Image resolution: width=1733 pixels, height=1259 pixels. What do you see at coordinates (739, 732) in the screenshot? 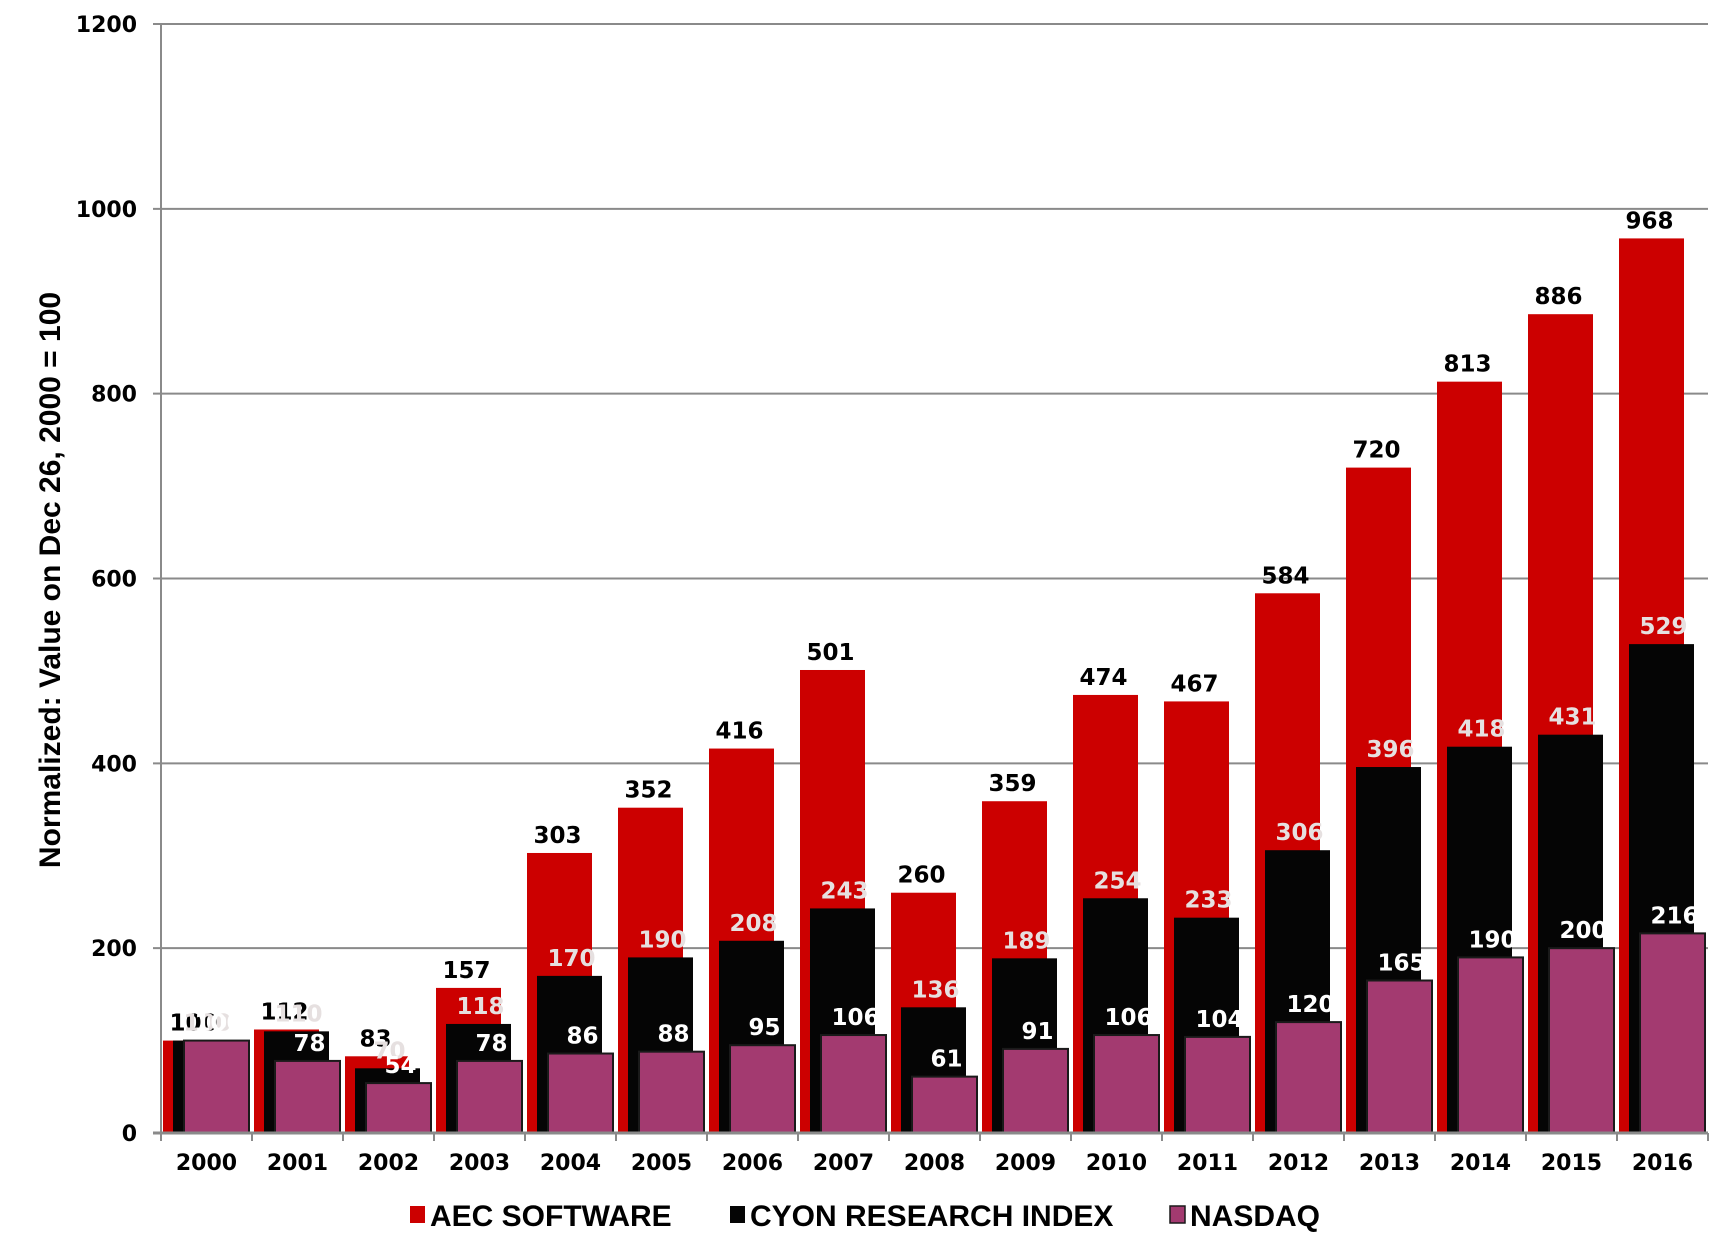
I see `data-label: 416` at bounding box center [739, 732].